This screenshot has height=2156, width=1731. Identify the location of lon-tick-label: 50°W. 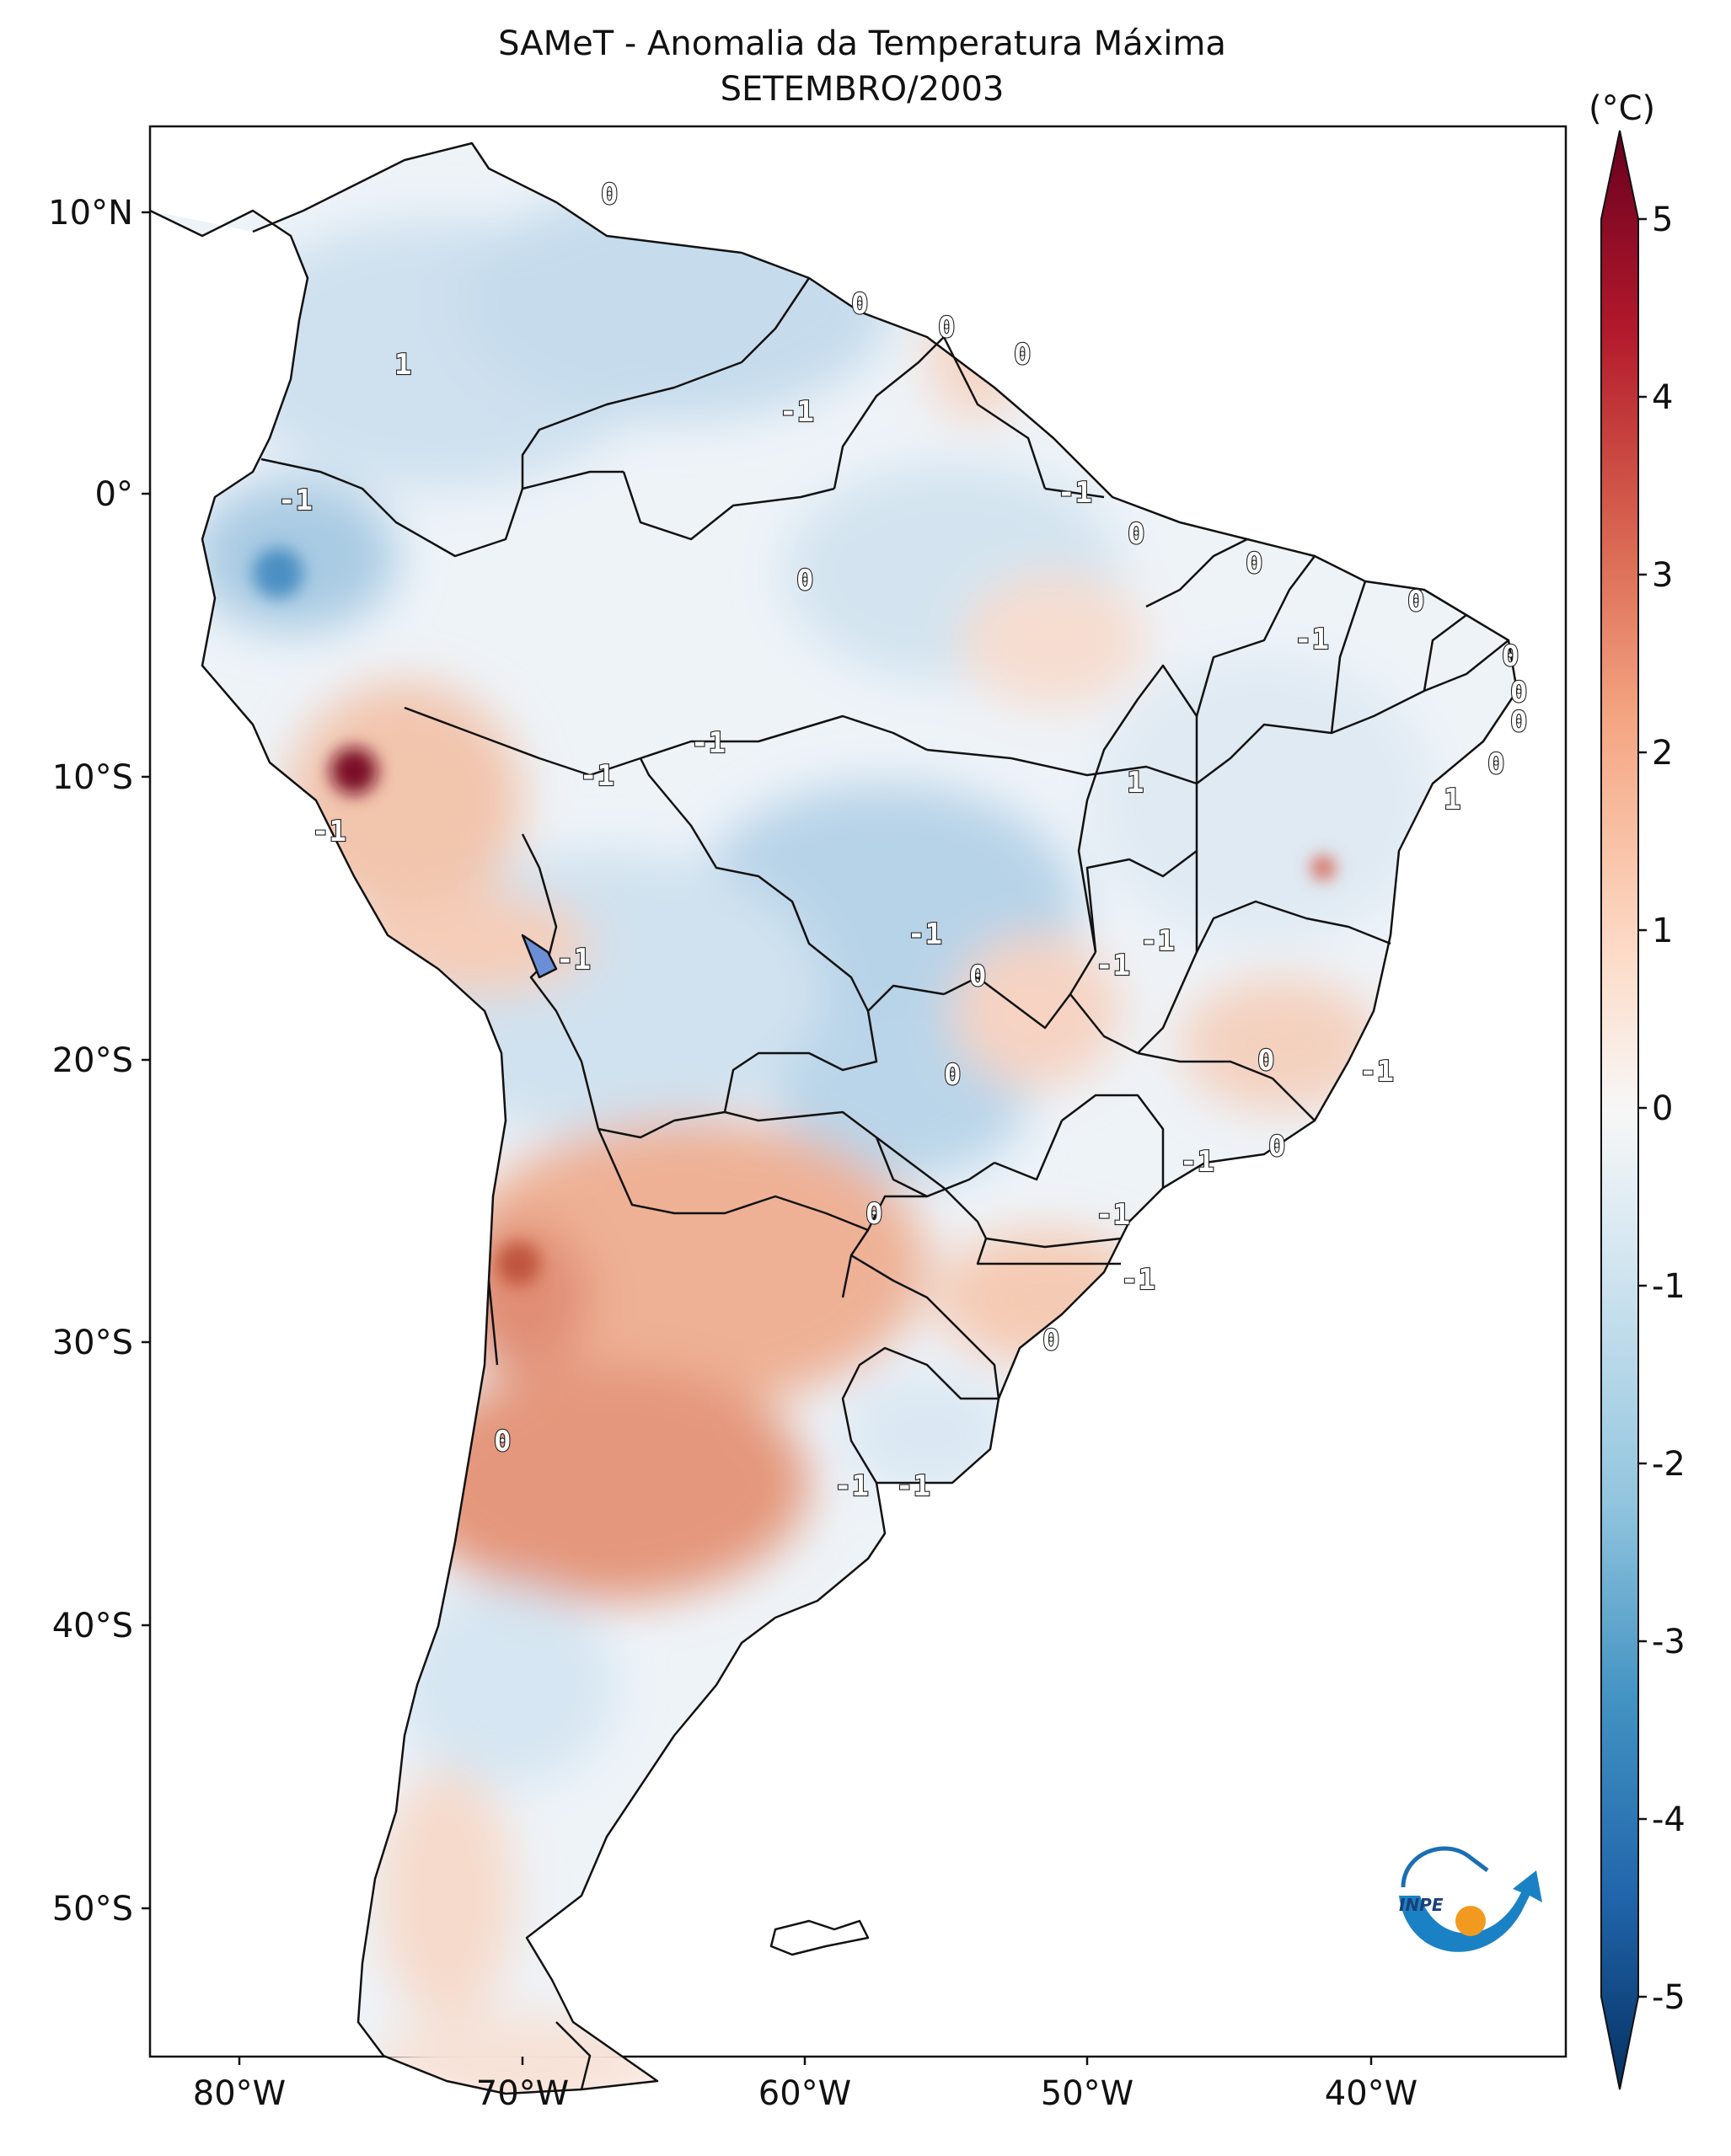
(1087, 2093).